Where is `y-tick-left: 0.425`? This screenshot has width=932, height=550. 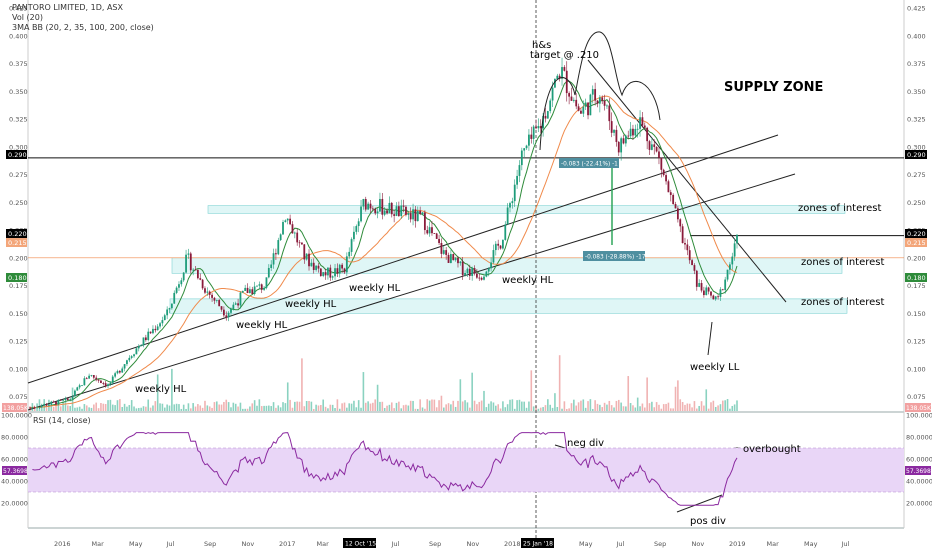
y-tick-left: 0.425 is located at coordinates (18, 9).